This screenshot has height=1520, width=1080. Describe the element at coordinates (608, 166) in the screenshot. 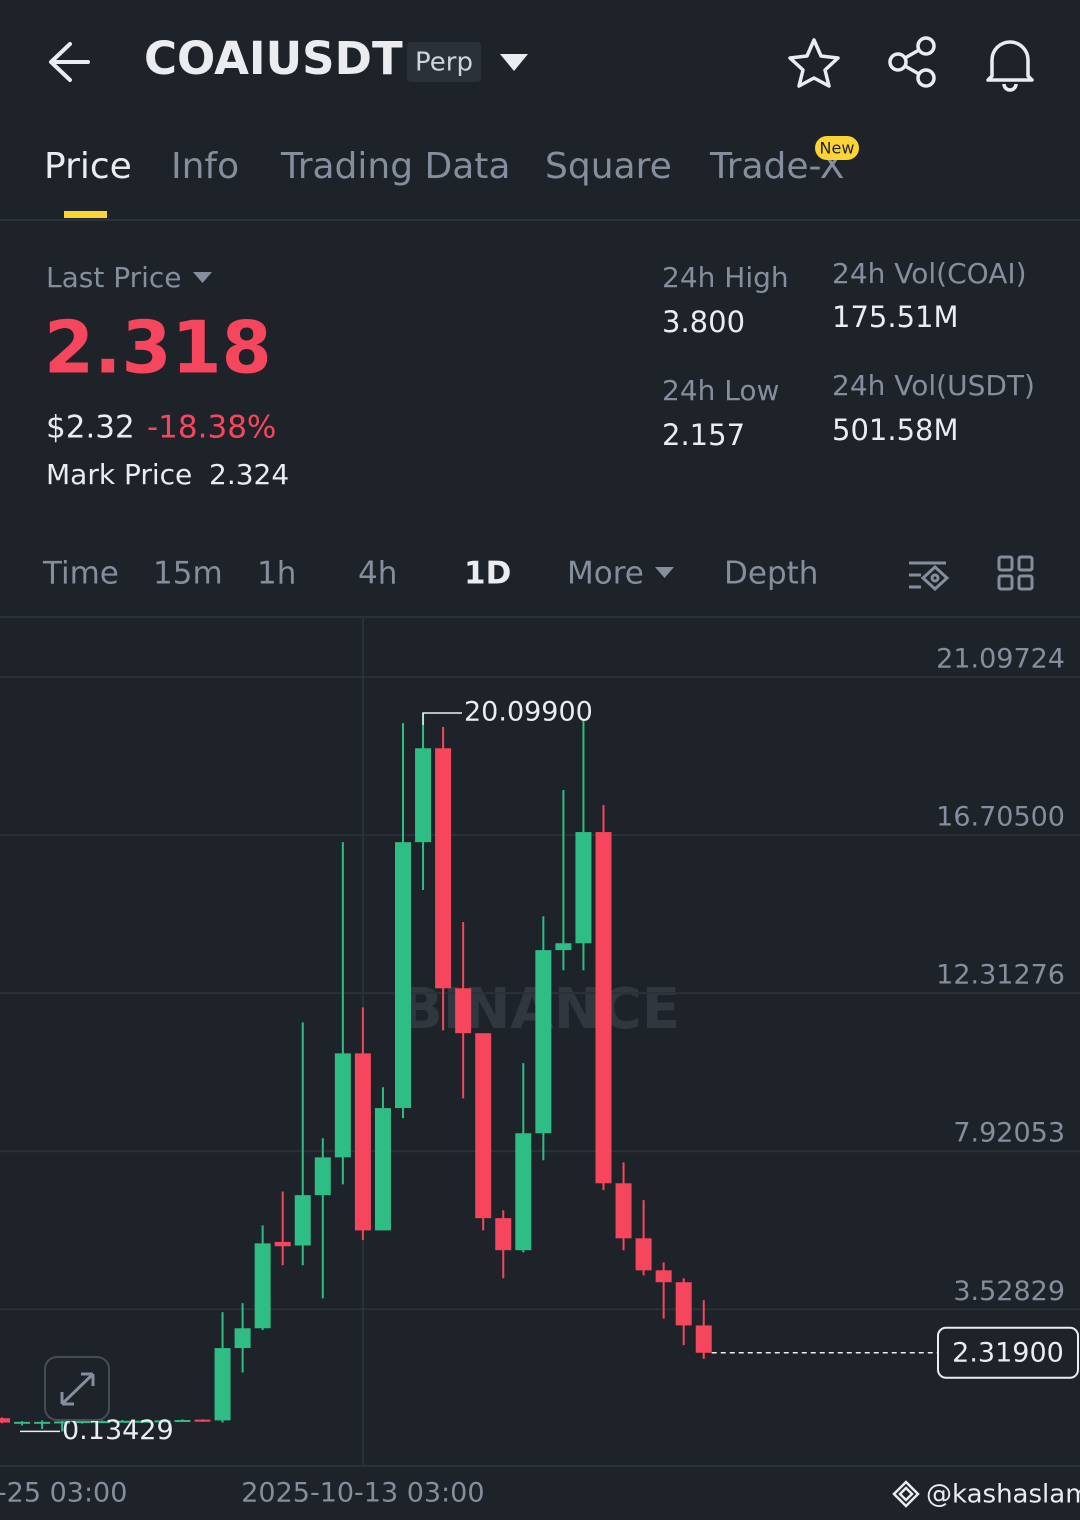

I see `tab: Square` at that location.